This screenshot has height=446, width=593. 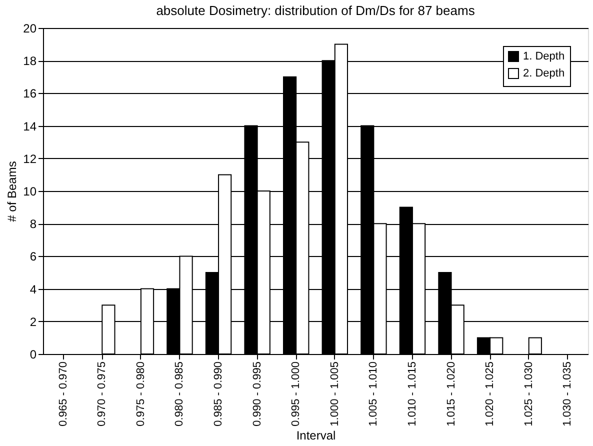 I want to click on y-tick-label: 12, so click(x=30, y=159).